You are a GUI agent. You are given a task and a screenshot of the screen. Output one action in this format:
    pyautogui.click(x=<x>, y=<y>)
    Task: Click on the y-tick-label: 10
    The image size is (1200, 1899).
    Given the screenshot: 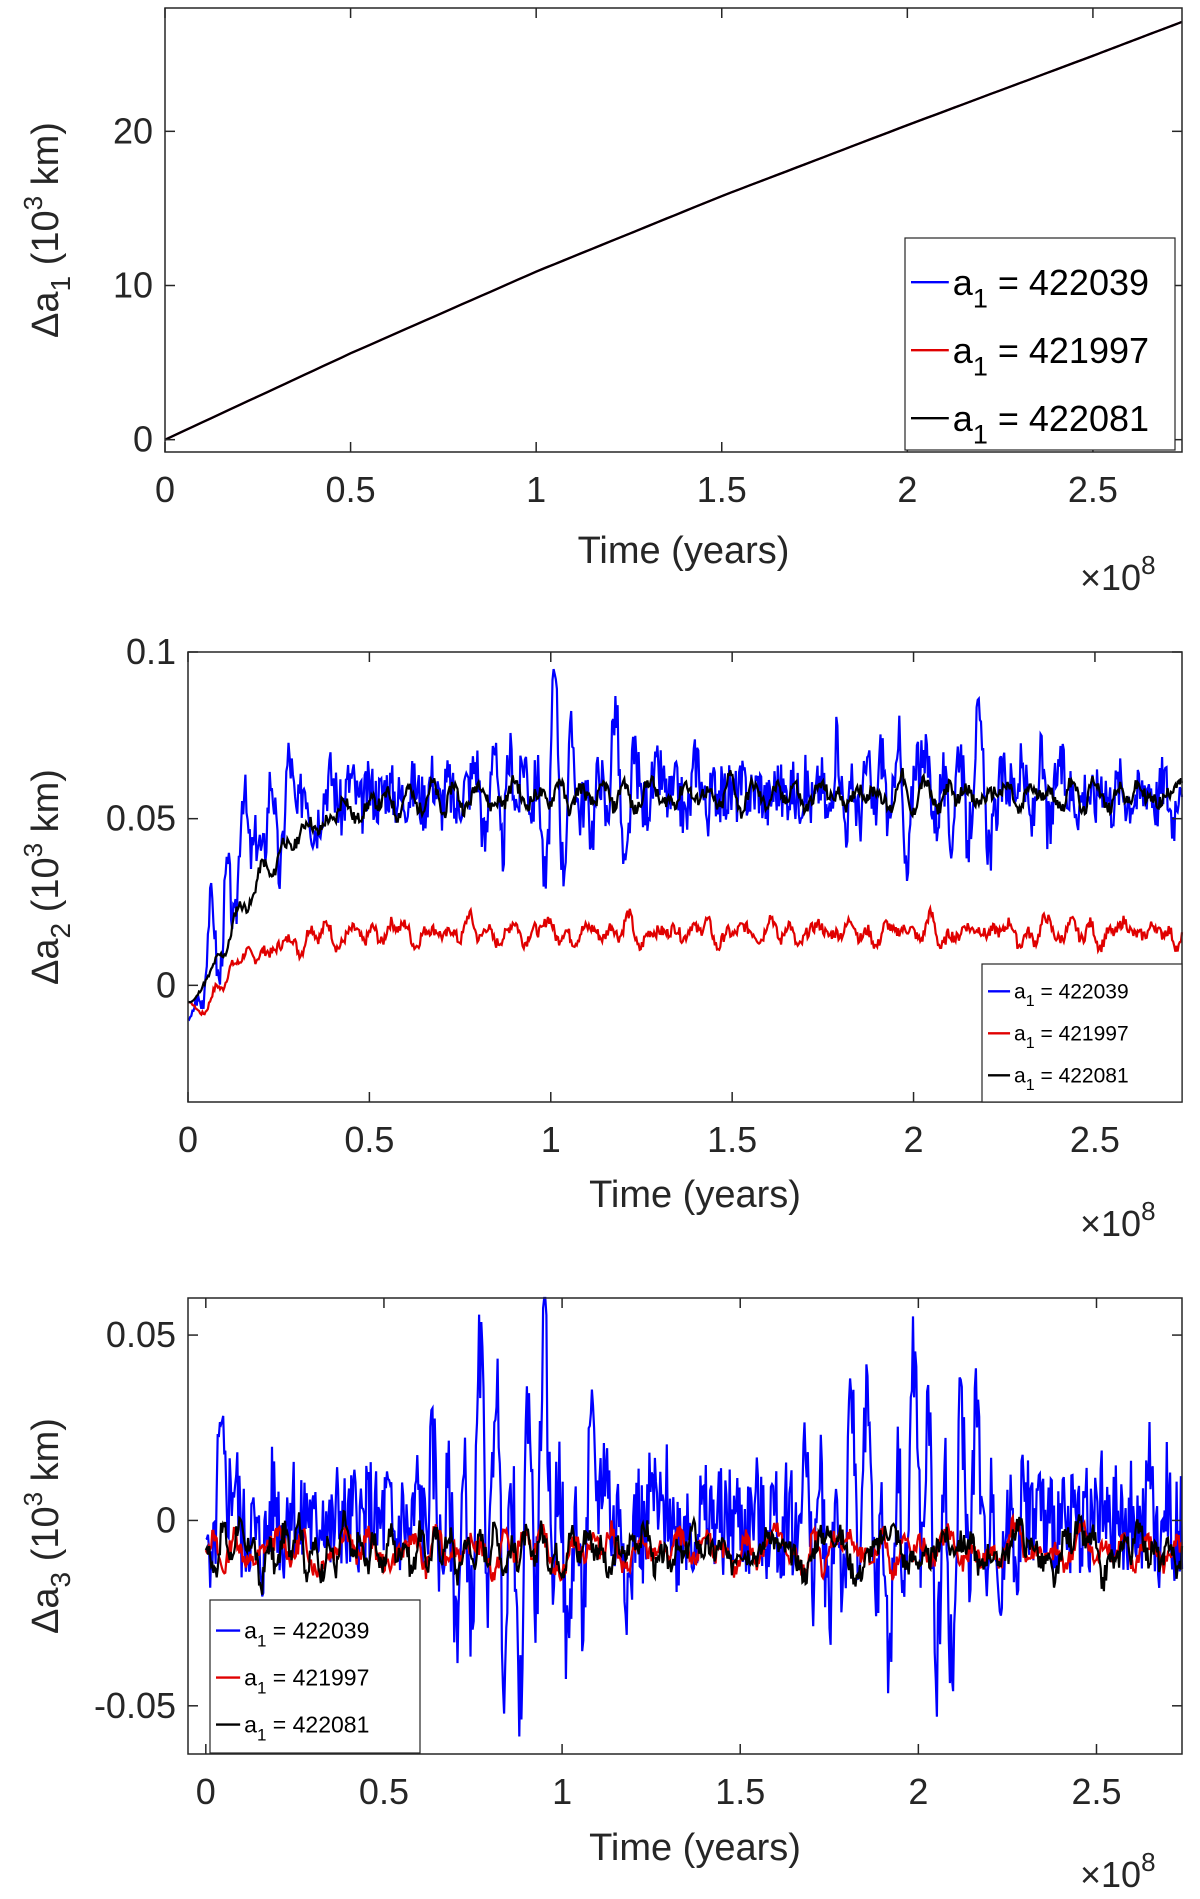 What is the action you would take?
    pyautogui.click(x=133, y=285)
    